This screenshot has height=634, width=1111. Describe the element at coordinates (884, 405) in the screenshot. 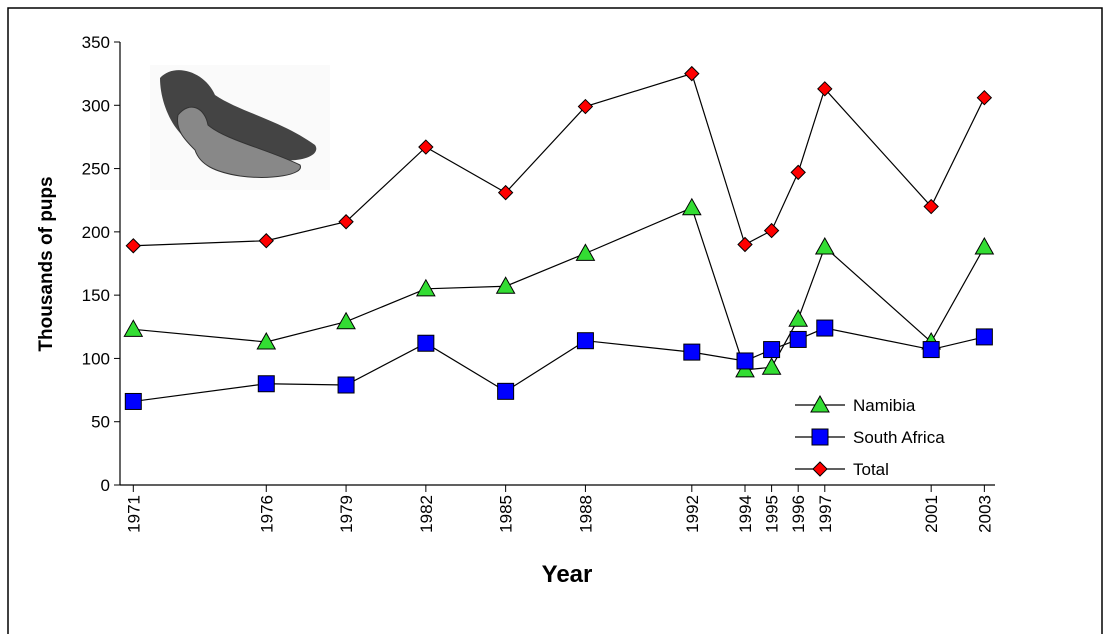

I see `legend-label: Namibia` at that location.